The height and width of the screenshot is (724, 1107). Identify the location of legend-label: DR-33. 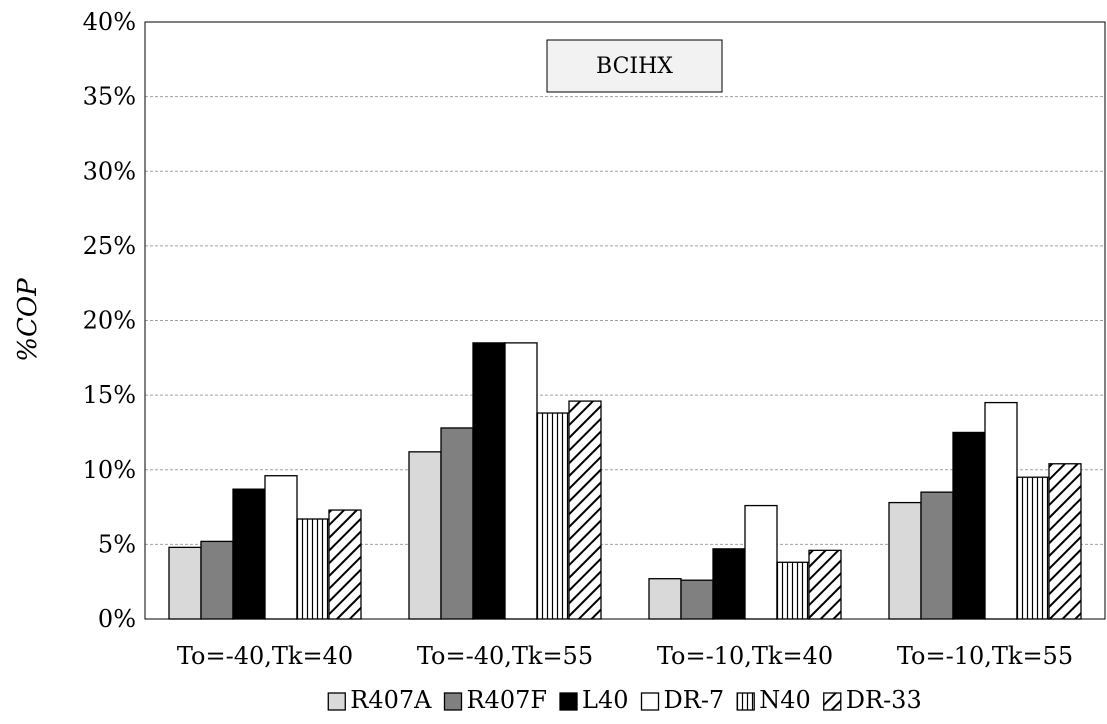
(884, 700).